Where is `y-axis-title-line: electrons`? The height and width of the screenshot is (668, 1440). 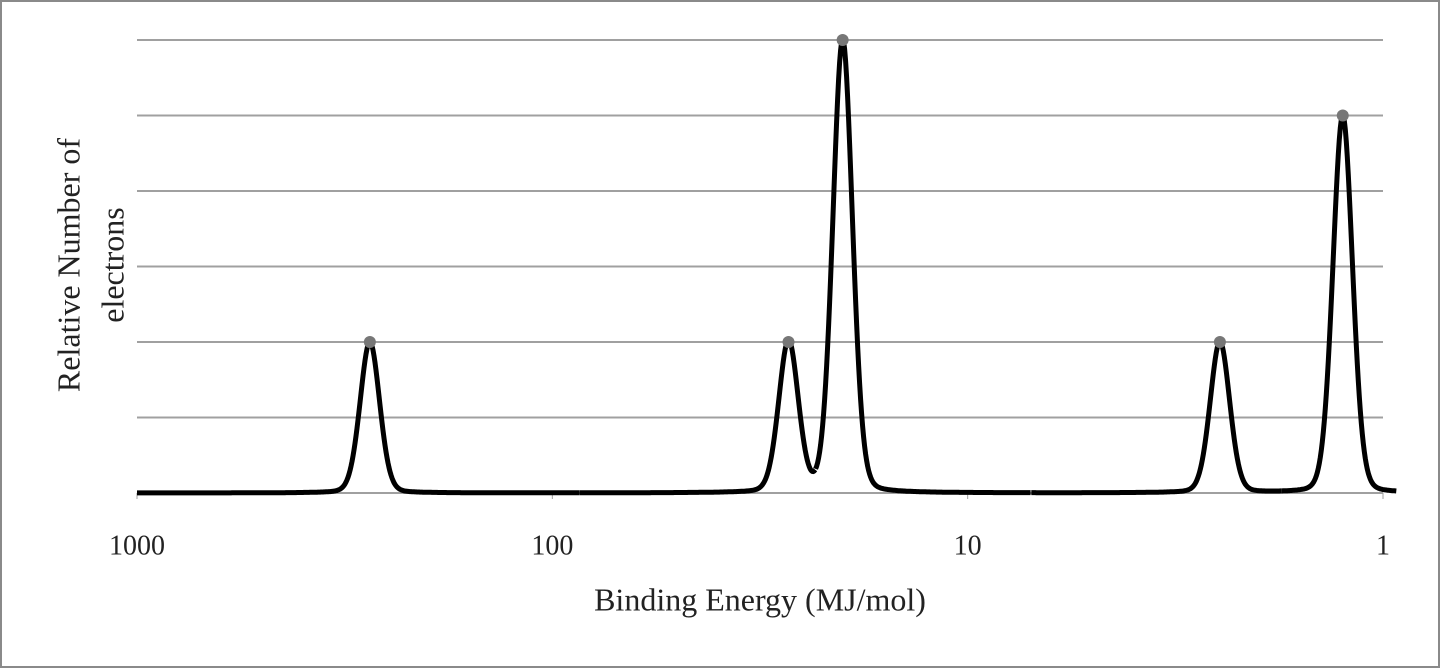 y-axis-title-line: electrons is located at coordinates (112, 265).